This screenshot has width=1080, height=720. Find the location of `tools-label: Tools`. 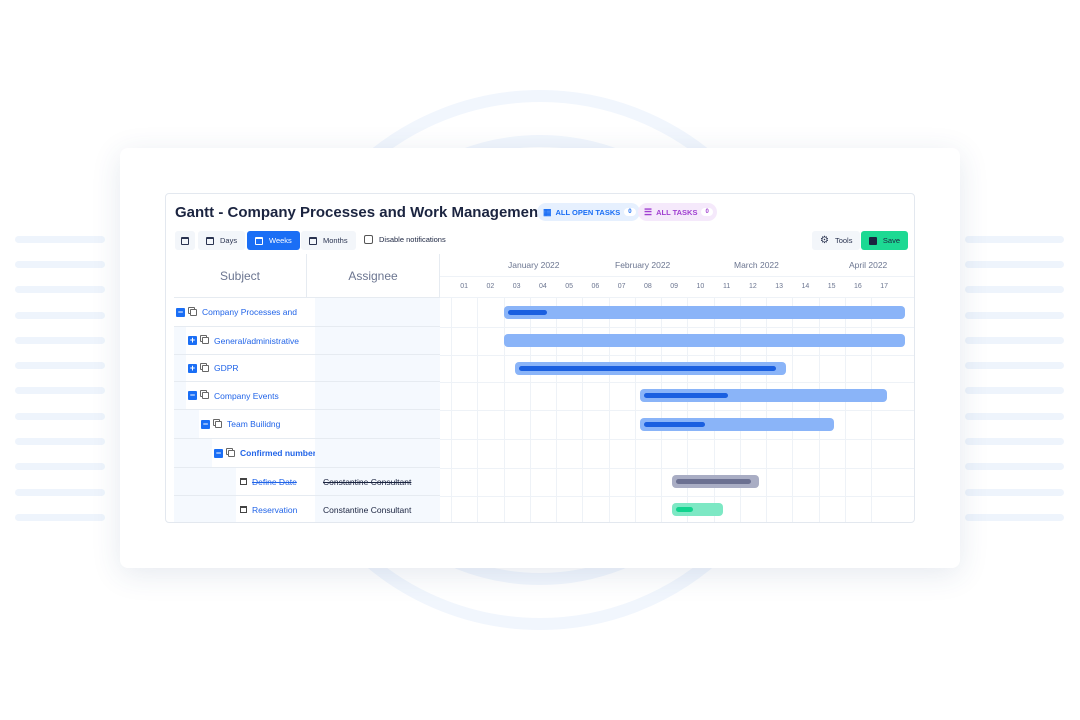

tools-label: Tools is located at coordinates (843, 240).